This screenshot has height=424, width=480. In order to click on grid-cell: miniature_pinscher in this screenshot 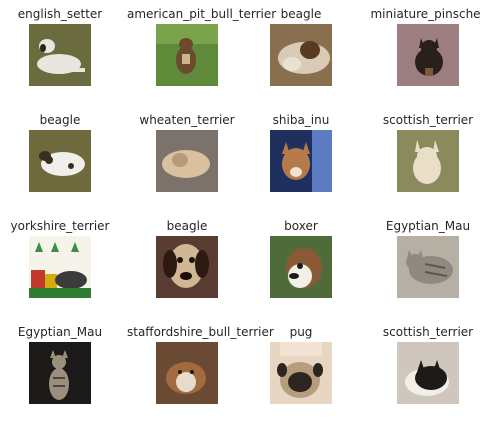, I will do `click(424, 53)`.